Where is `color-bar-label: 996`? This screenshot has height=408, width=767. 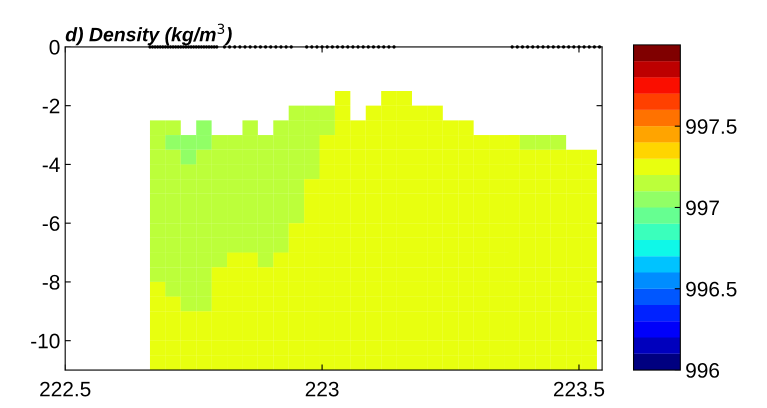 color-bar-label: 996 is located at coordinates (703, 370).